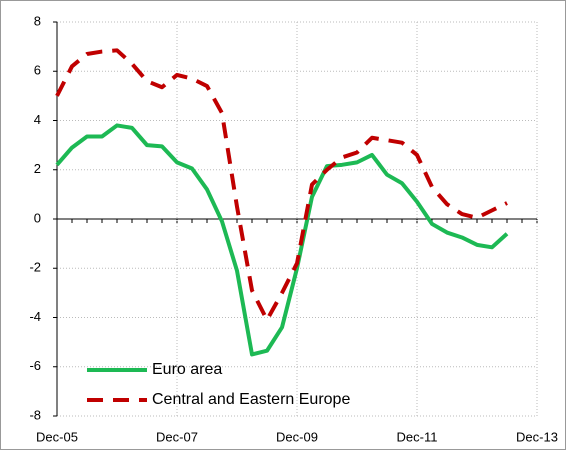 The width and height of the screenshot is (566, 450). Describe the element at coordinates (37, 70) in the screenshot. I see `y-tick-label: 6` at that location.